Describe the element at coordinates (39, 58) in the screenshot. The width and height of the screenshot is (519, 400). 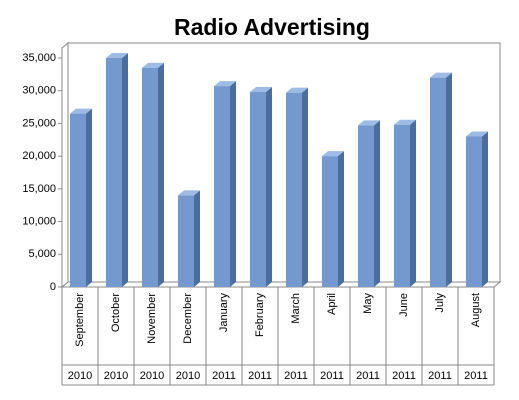
I see `y-tick-label: 35,000` at that location.